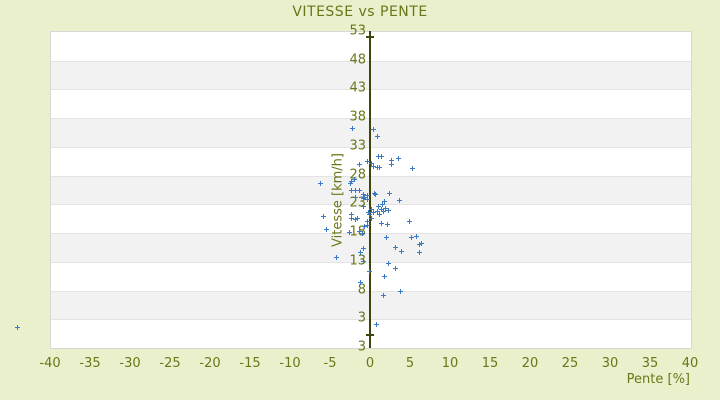 The height and width of the screenshot is (400, 720). What do you see at coordinates (290, 363) in the screenshot?
I see `x-tick-label: -10` at bounding box center [290, 363].